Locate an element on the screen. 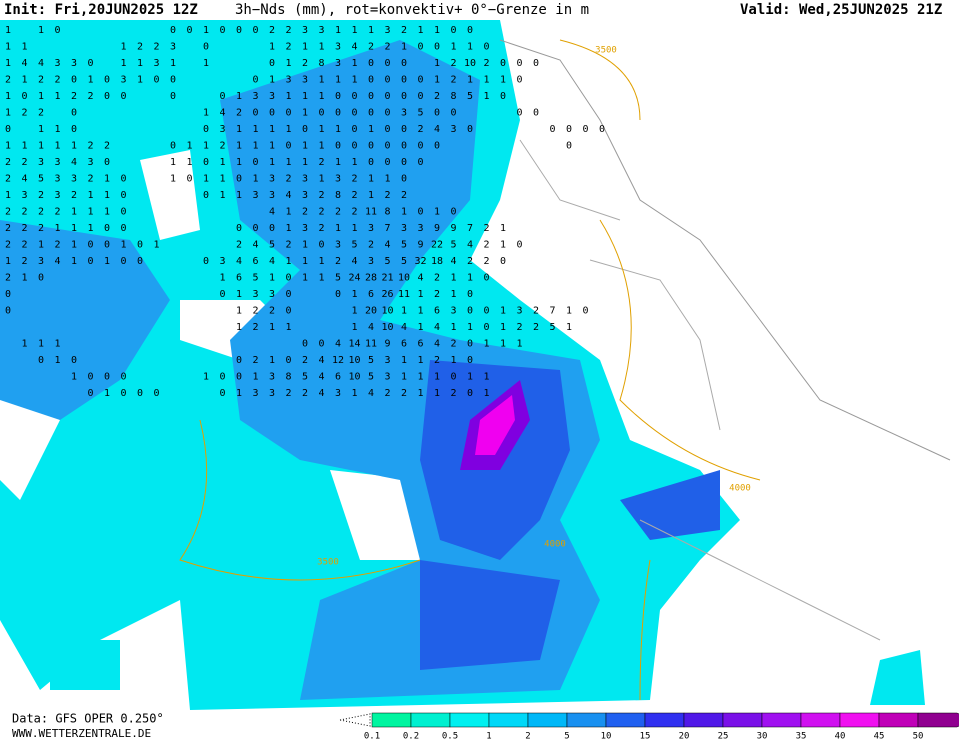 This screenshot has width=959, height=745. colorbar-label: 15 is located at coordinates (645, 737).